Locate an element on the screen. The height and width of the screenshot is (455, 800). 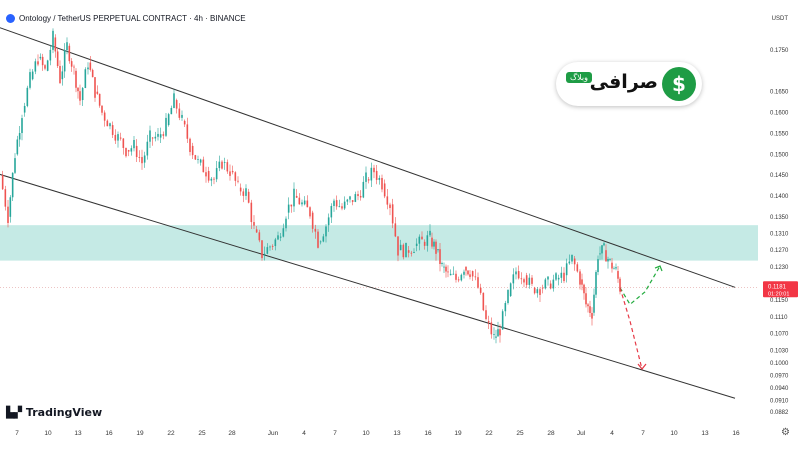
tradingview-mark-icon: ▙▞ is located at coordinates (14, 412).